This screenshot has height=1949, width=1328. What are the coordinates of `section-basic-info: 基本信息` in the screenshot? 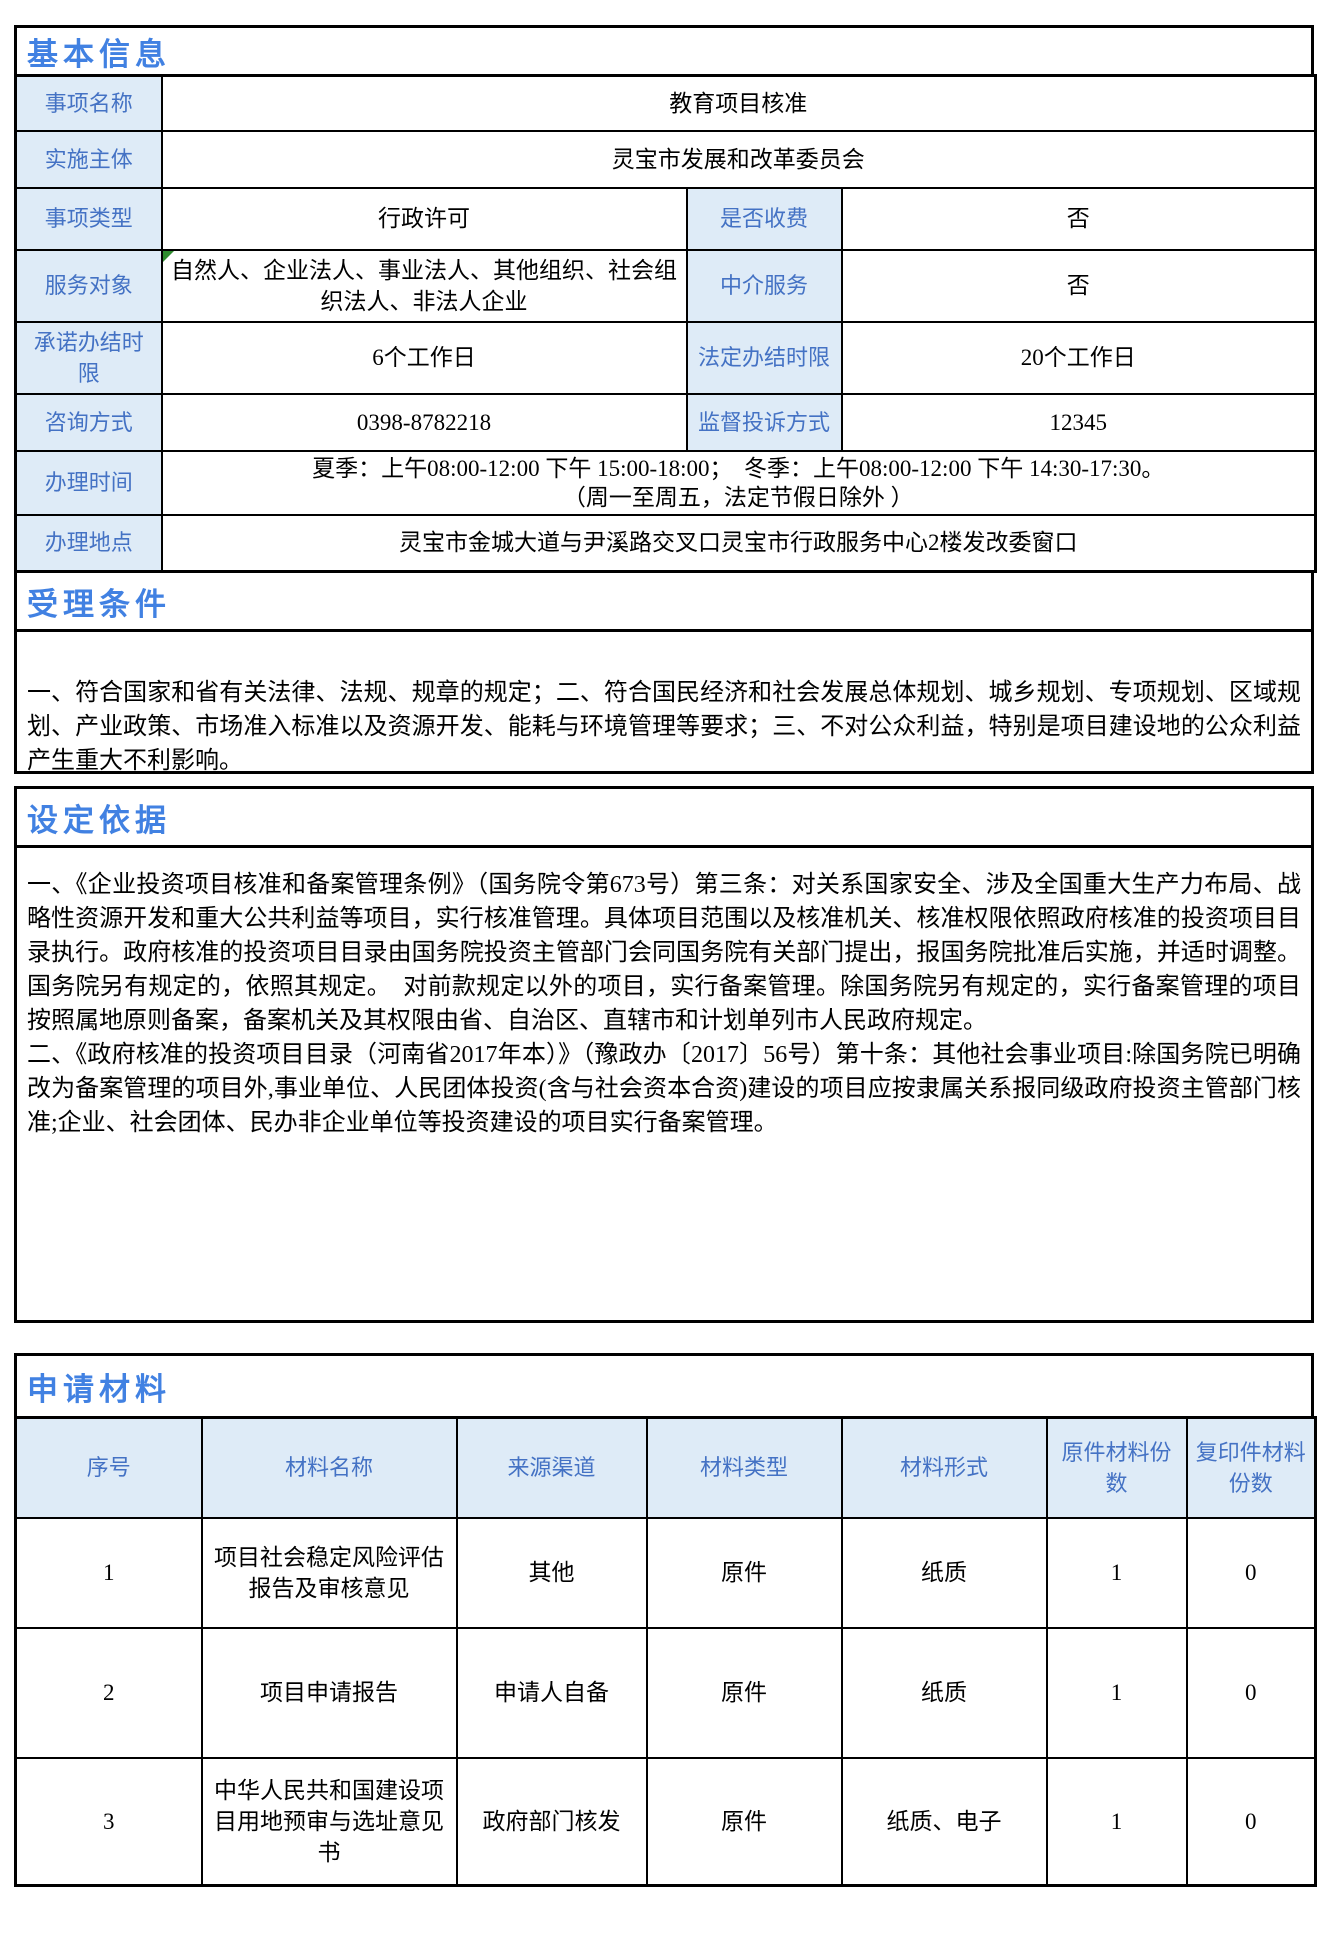 It's located at (664, 51).